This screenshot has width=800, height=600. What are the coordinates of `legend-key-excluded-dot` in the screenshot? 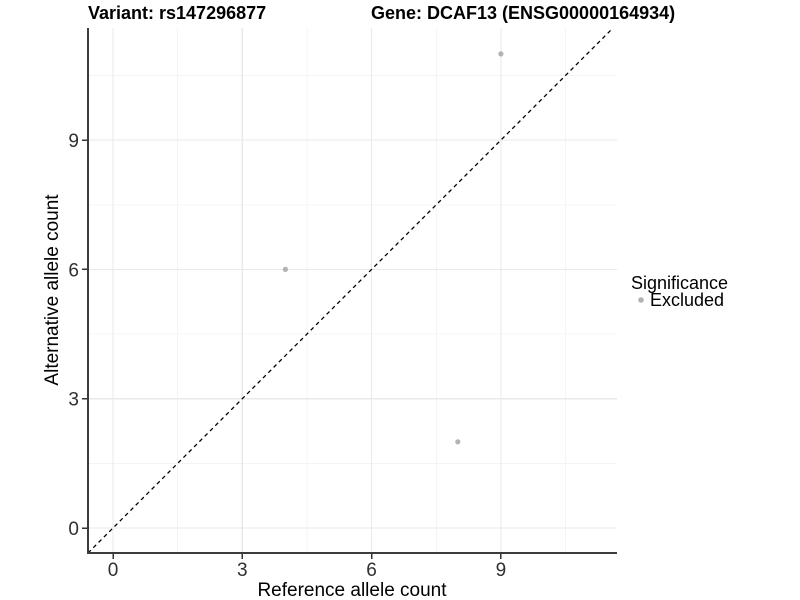 It's located at (641, 300).